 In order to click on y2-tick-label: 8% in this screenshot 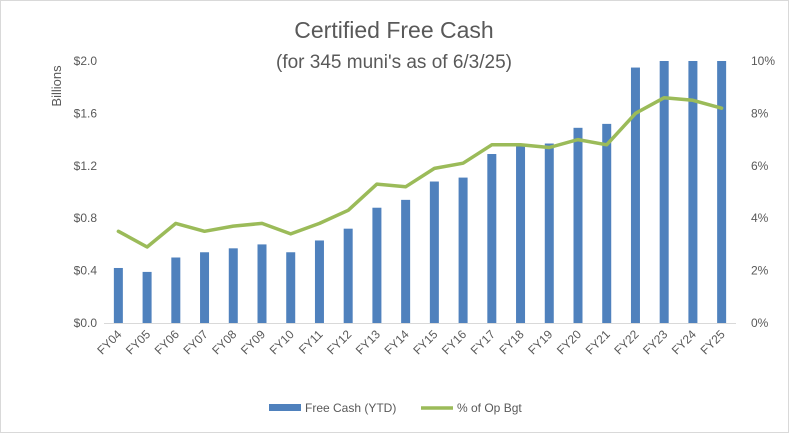, I will do `click(760, 113)`.